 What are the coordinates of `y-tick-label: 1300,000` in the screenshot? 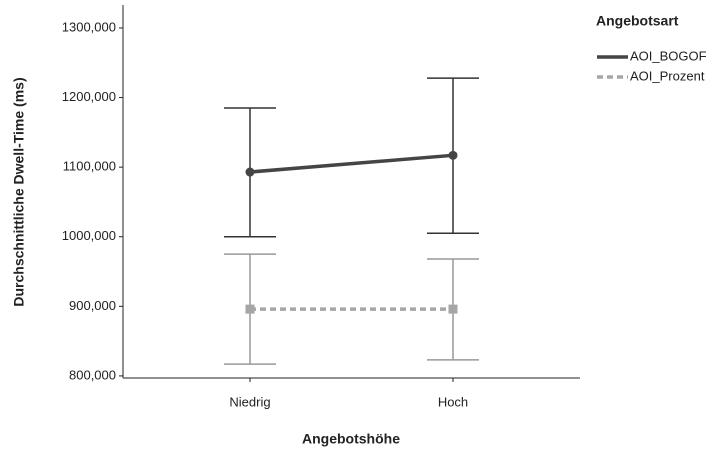 It's located at (89, 26).